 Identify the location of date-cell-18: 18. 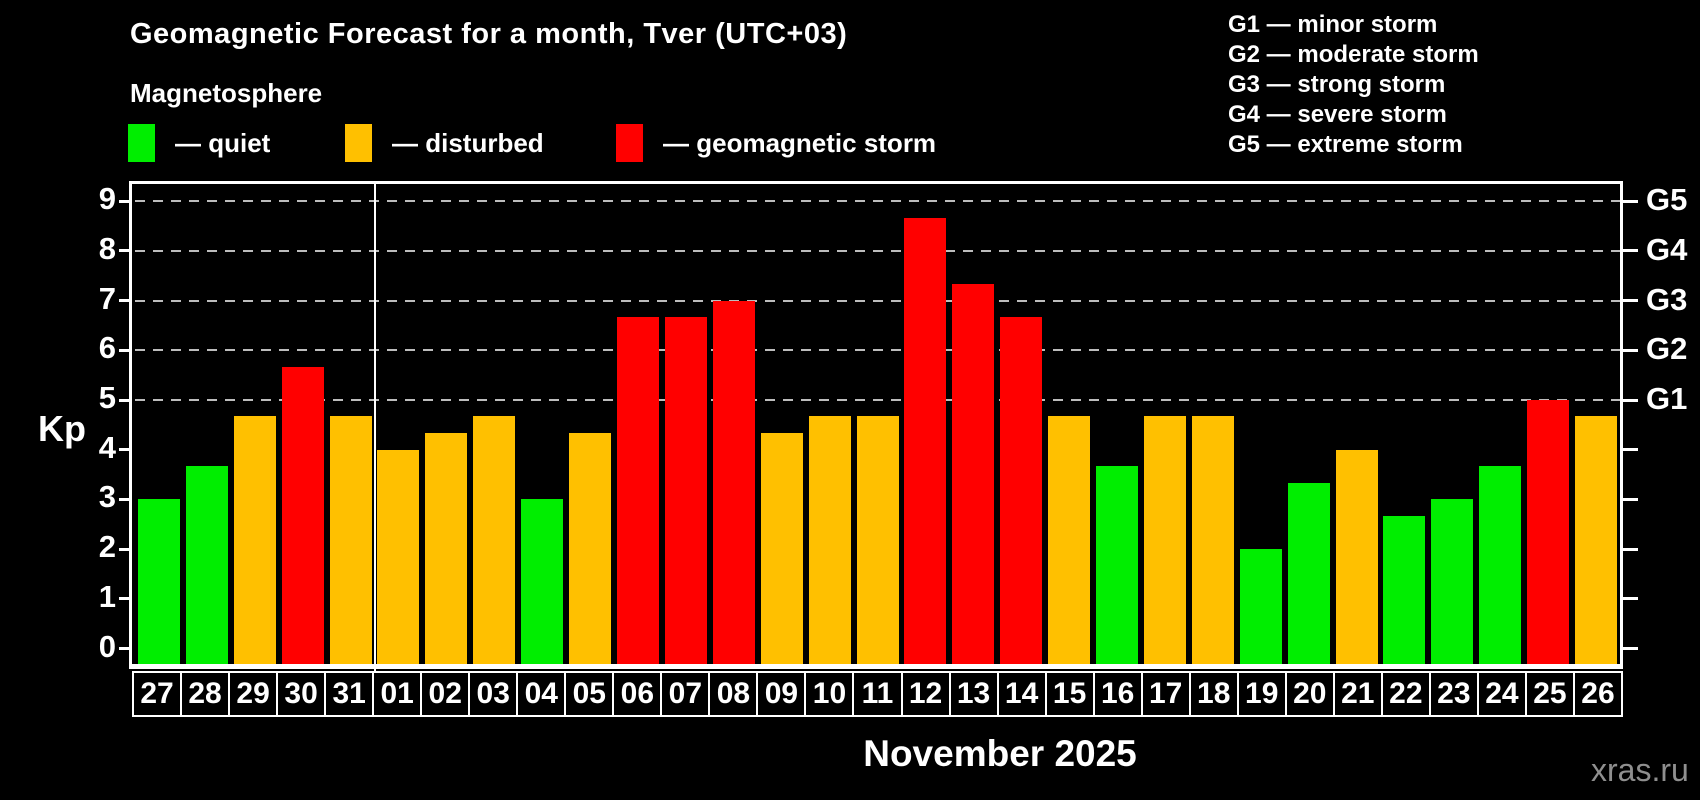
(1213, 694).